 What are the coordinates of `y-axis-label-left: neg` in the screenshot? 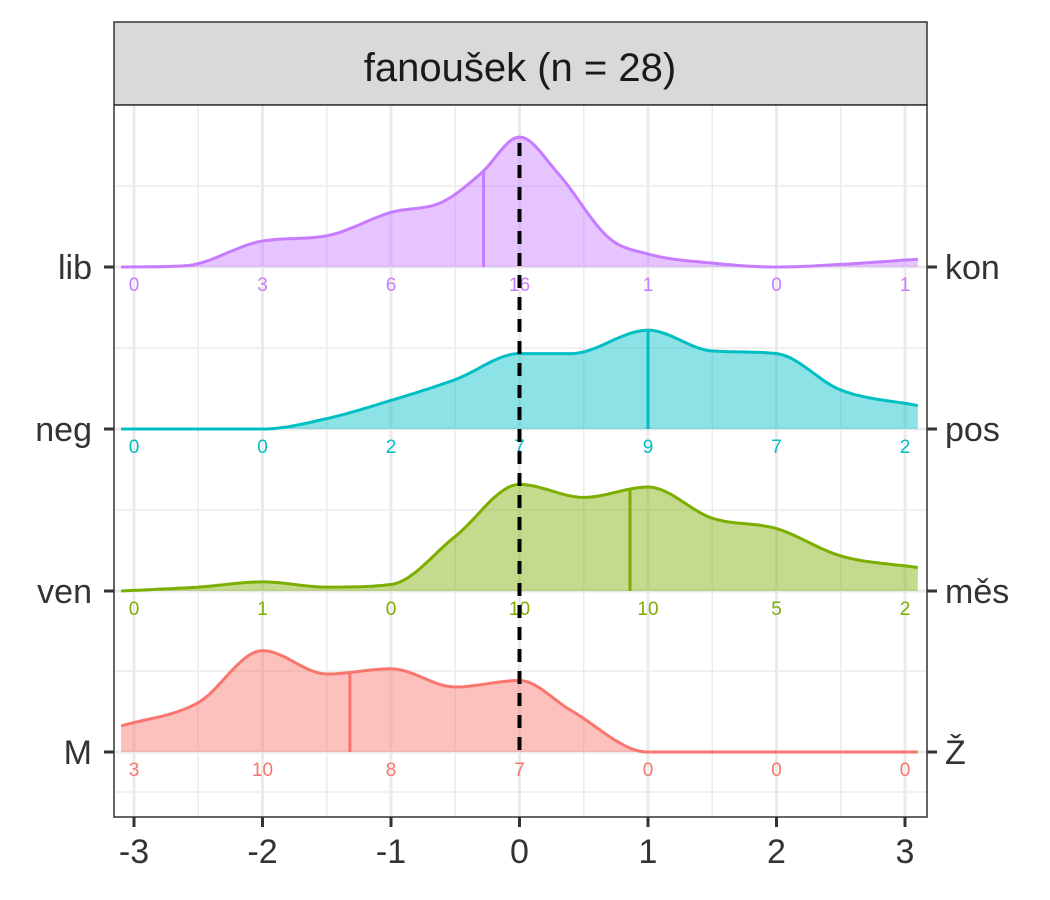 It's located at (63, 430).